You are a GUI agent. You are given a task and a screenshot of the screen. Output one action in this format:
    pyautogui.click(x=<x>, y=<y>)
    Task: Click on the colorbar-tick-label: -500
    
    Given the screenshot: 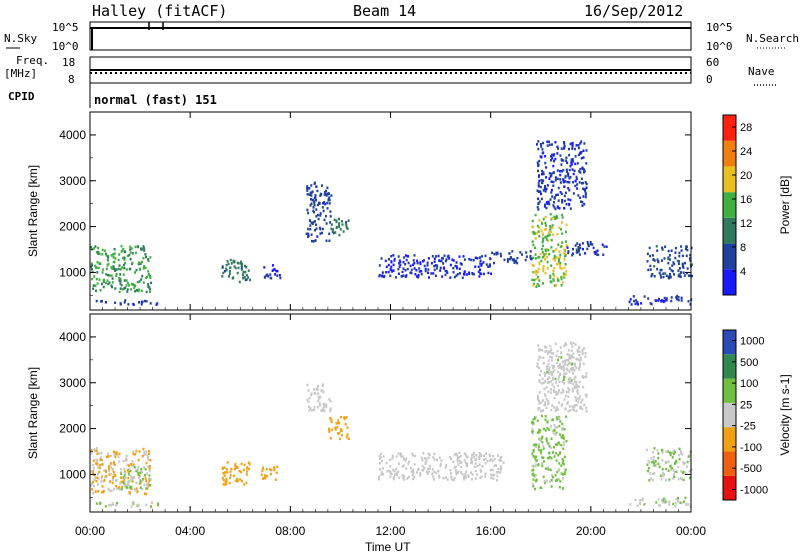 What is the action you would take?
    pyautogui.click(x=751, y=469)
    